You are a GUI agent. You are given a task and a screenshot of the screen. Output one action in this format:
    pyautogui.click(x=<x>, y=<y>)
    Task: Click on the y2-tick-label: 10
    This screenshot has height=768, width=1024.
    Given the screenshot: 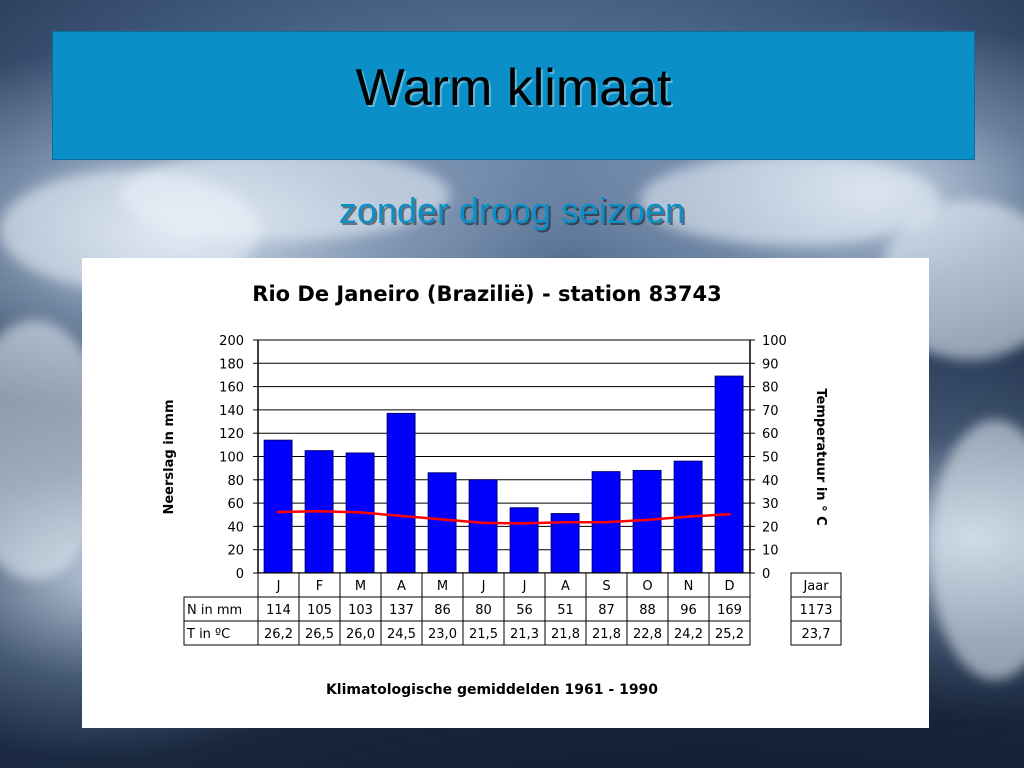 What is the action you would take?
    pyautogui.click(x=770, y=551)
    